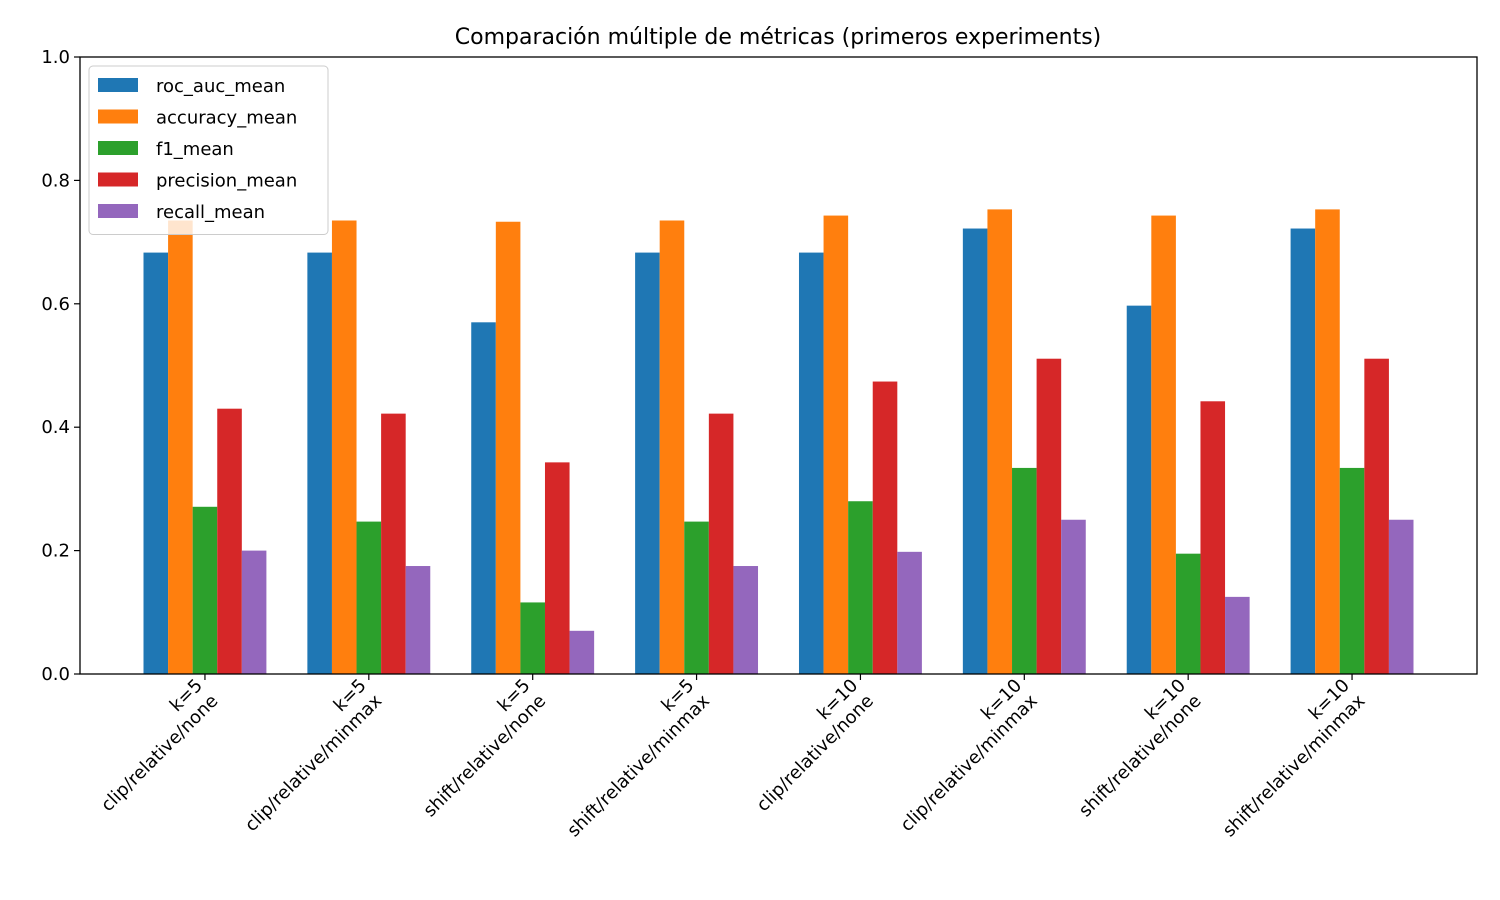 This screenshot has width=1500, height=900. I want to click on legend-label-precision_mean: precision_mean, so click(226, 181).